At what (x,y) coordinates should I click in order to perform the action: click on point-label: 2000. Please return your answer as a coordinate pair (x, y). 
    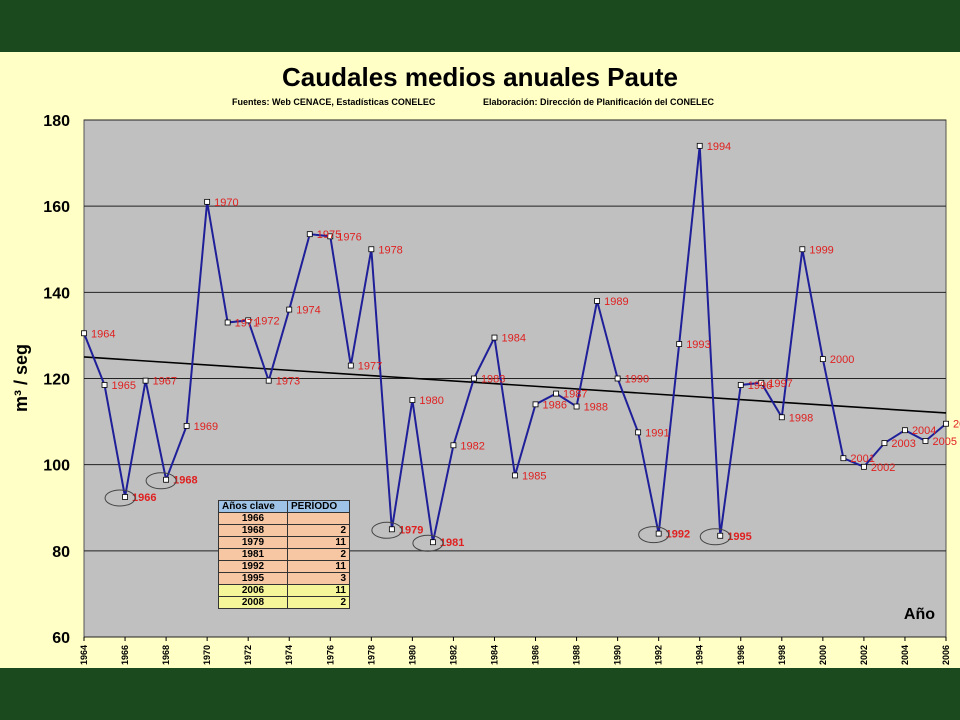
    Looking at the image, I should click on (842, 360).